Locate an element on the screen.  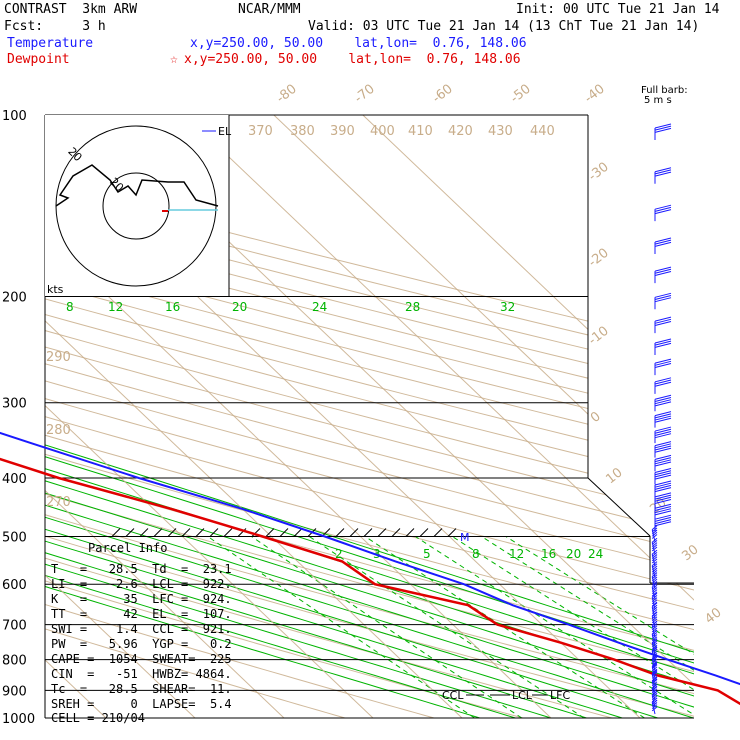
mixing-ratio-label-20b: 20 is located at coordinates (573, 554).